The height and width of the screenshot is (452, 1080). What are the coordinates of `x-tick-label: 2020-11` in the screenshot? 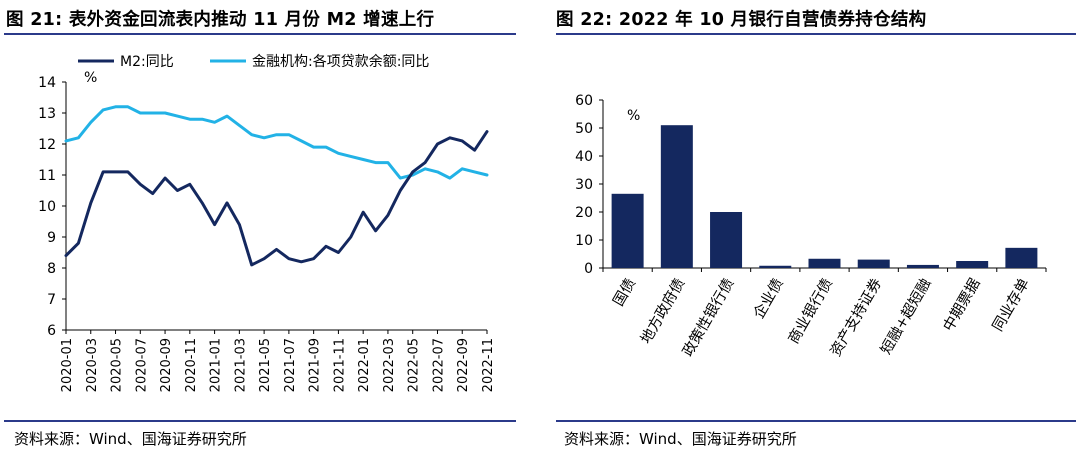 It's located at (191, 365).